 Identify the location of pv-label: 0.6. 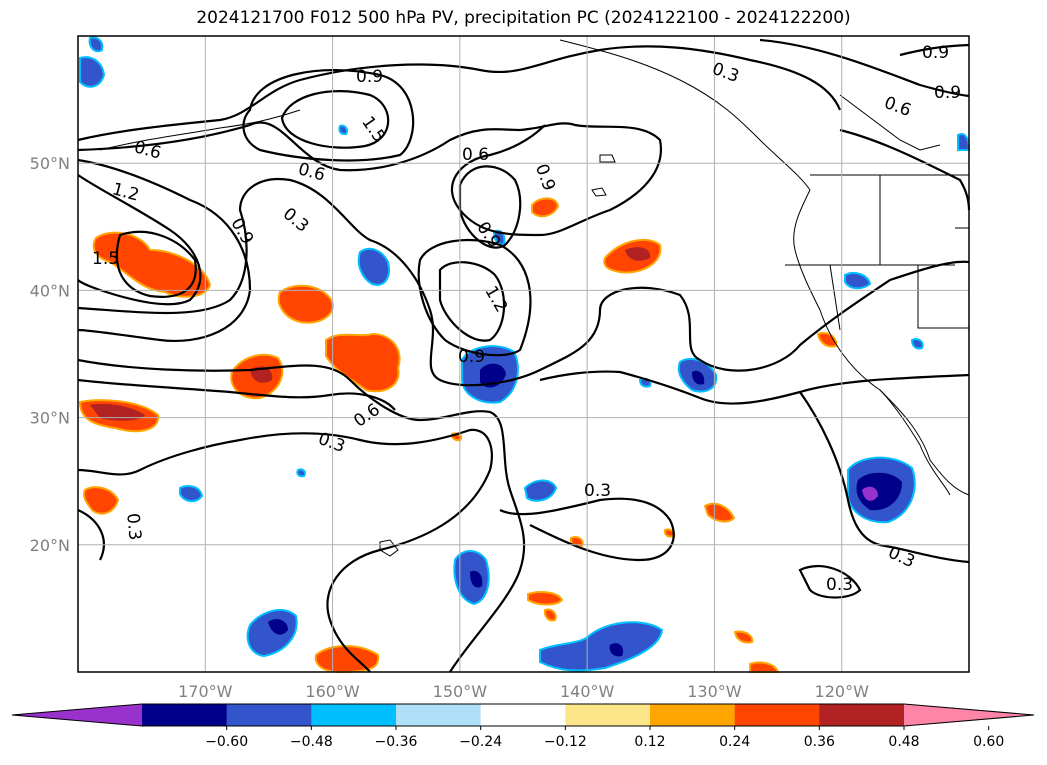
(475, 155).